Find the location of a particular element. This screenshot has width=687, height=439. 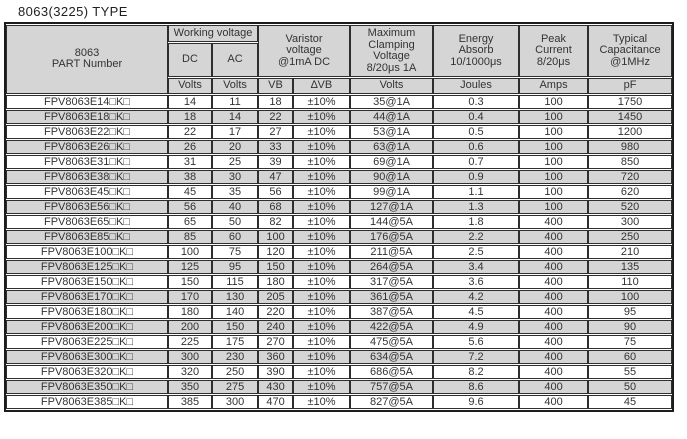

value-cell: 63@1A is located at coordinates (392, 146).